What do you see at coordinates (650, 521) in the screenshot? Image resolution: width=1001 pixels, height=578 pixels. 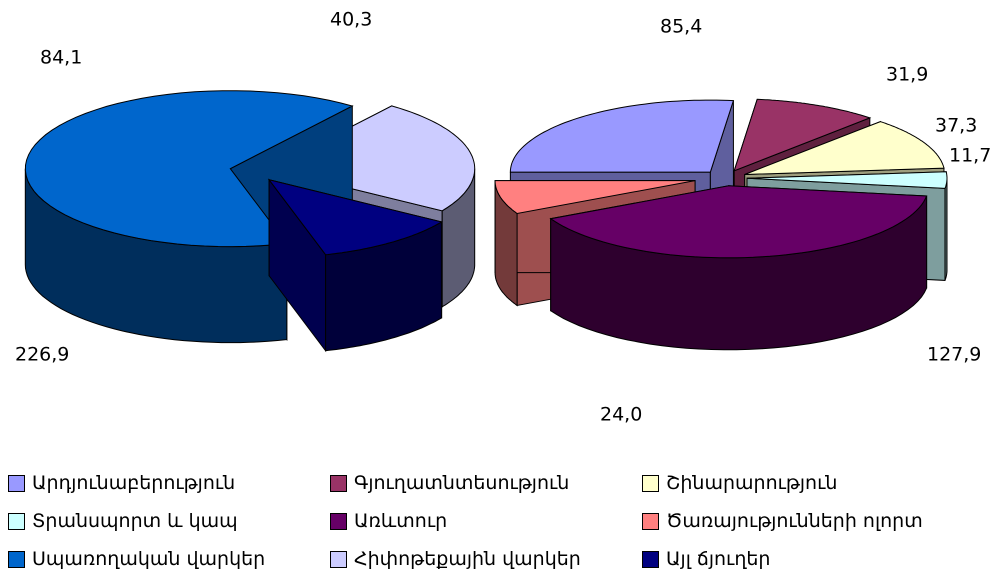 I see `legend-swatch-services` at bounding box center [650, 521].